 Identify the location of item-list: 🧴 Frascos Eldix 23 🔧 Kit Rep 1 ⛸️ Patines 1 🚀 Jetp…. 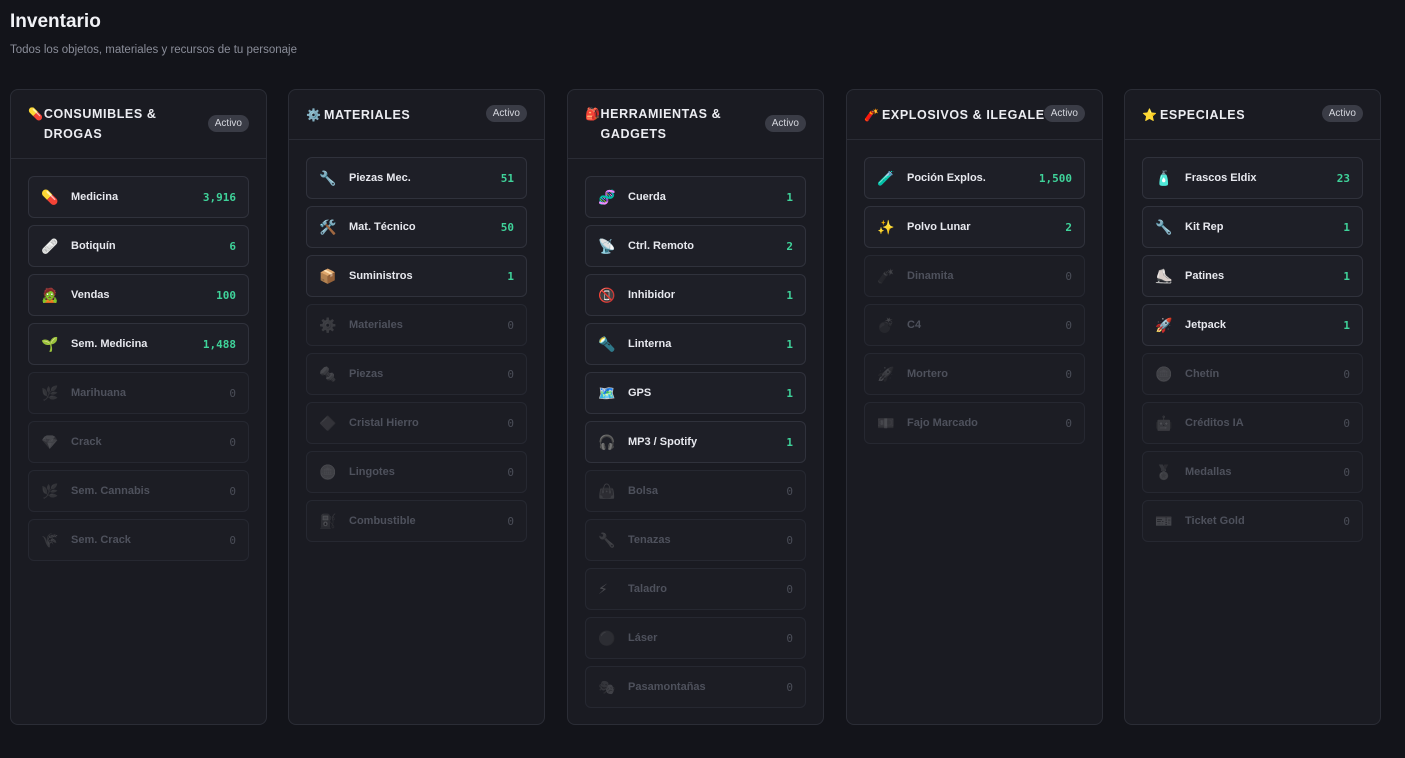
(1252, 341).